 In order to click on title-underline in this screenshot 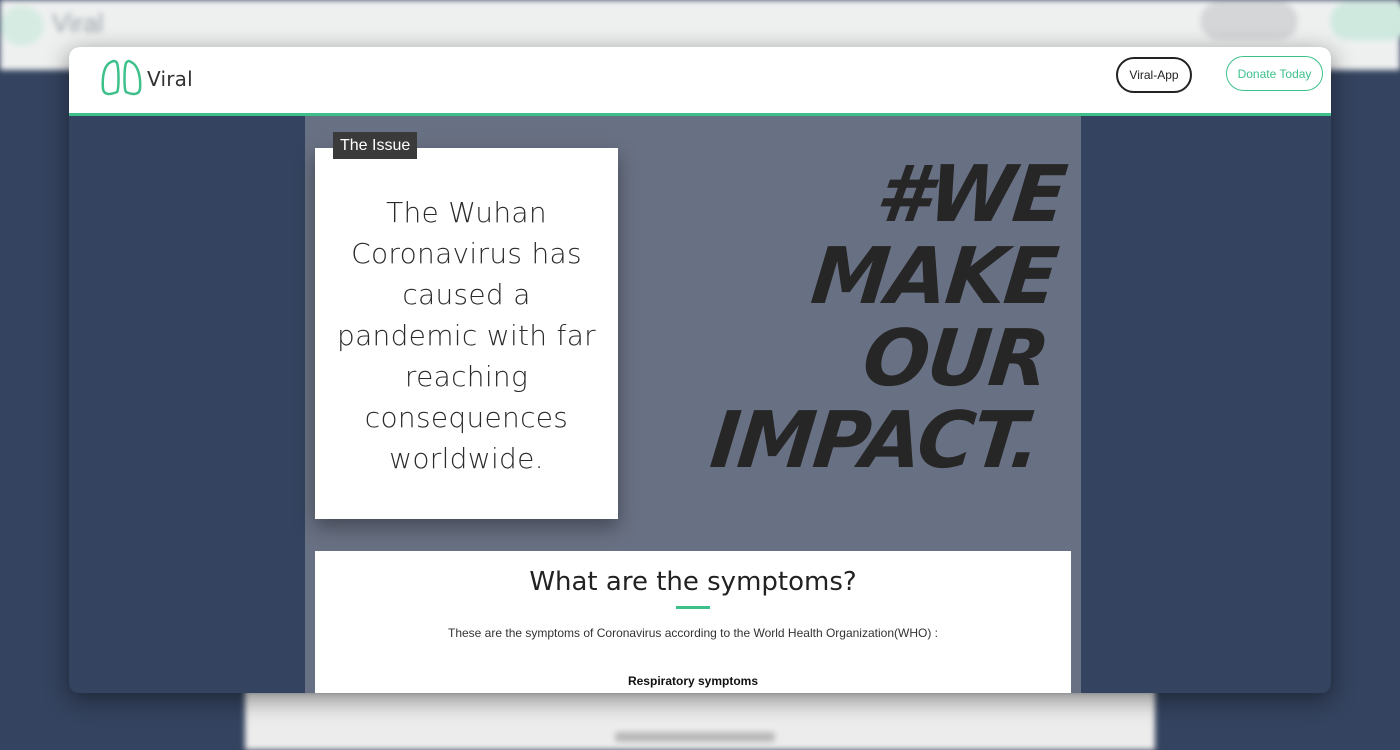, I will do `click(693, 607)`.